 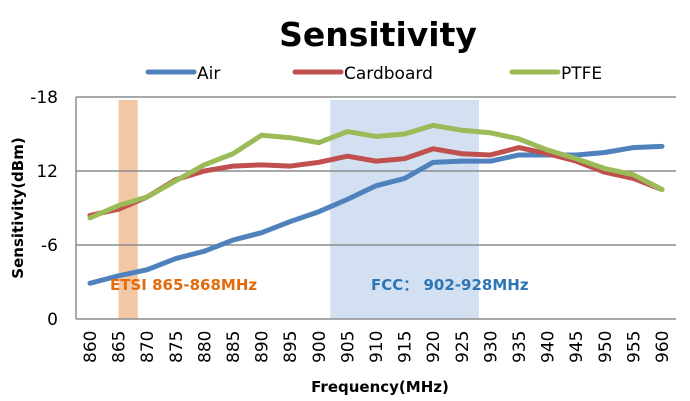 I want to click on fcc-band-label: FCC： 902-928MHz, so click(x=450, y=285).